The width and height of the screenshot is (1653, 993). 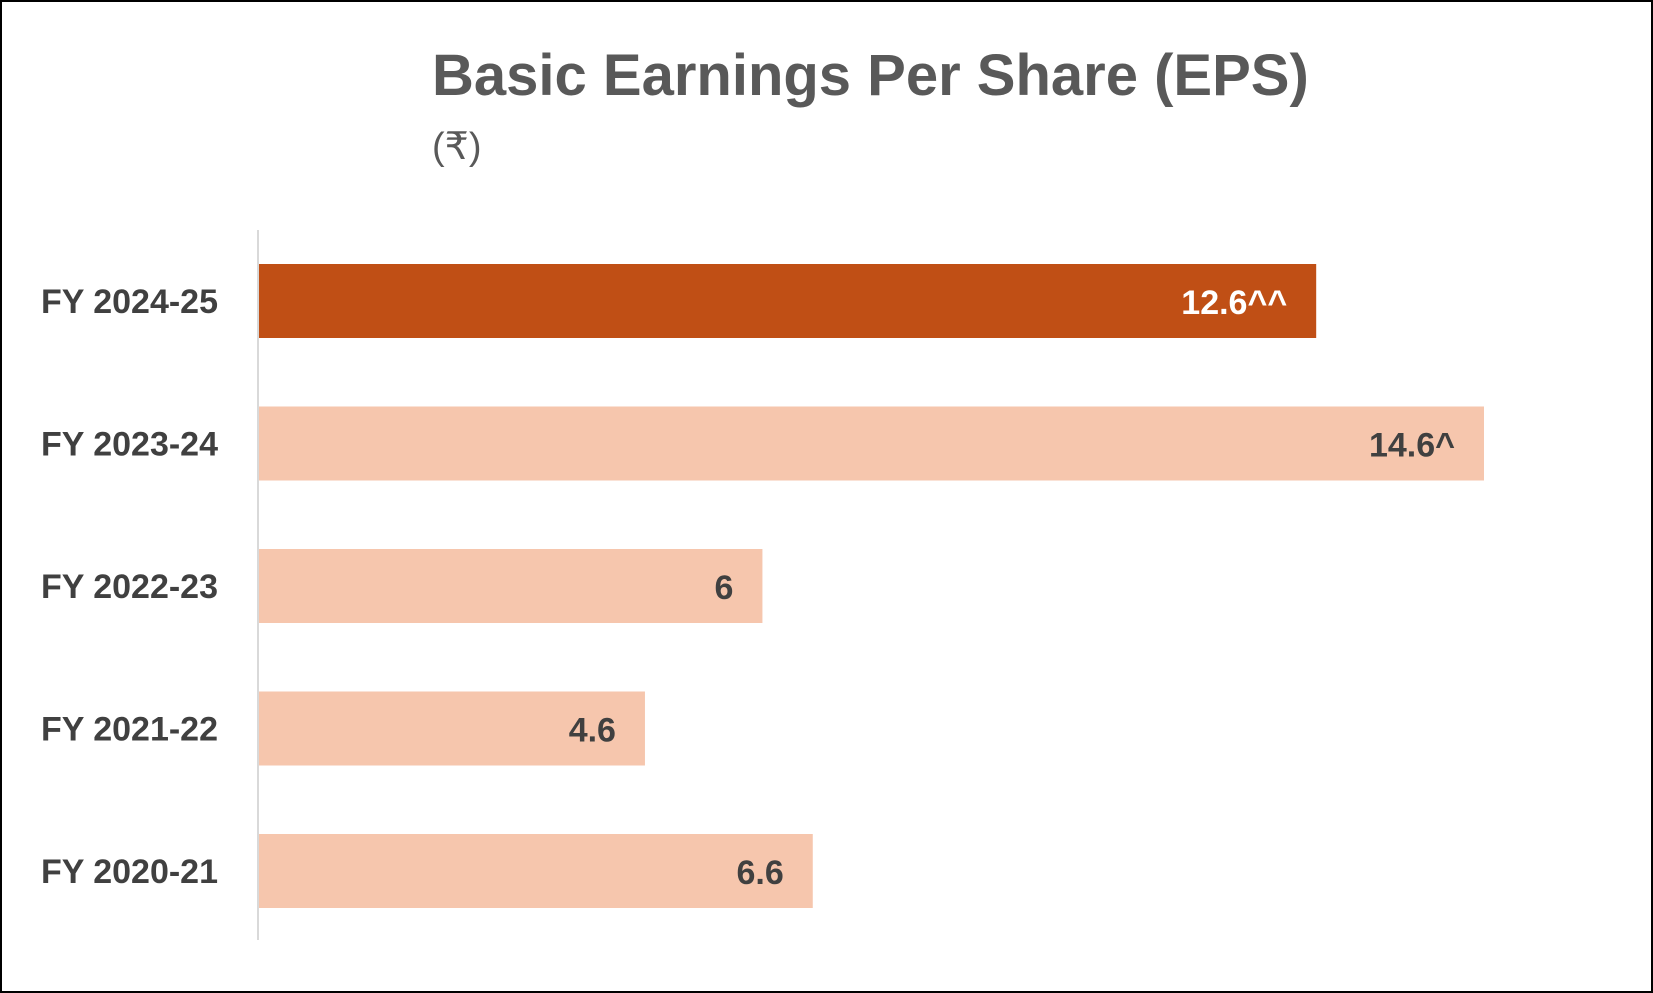 I want to click on data-label: 14.6^, so click(x=1412, y=446).